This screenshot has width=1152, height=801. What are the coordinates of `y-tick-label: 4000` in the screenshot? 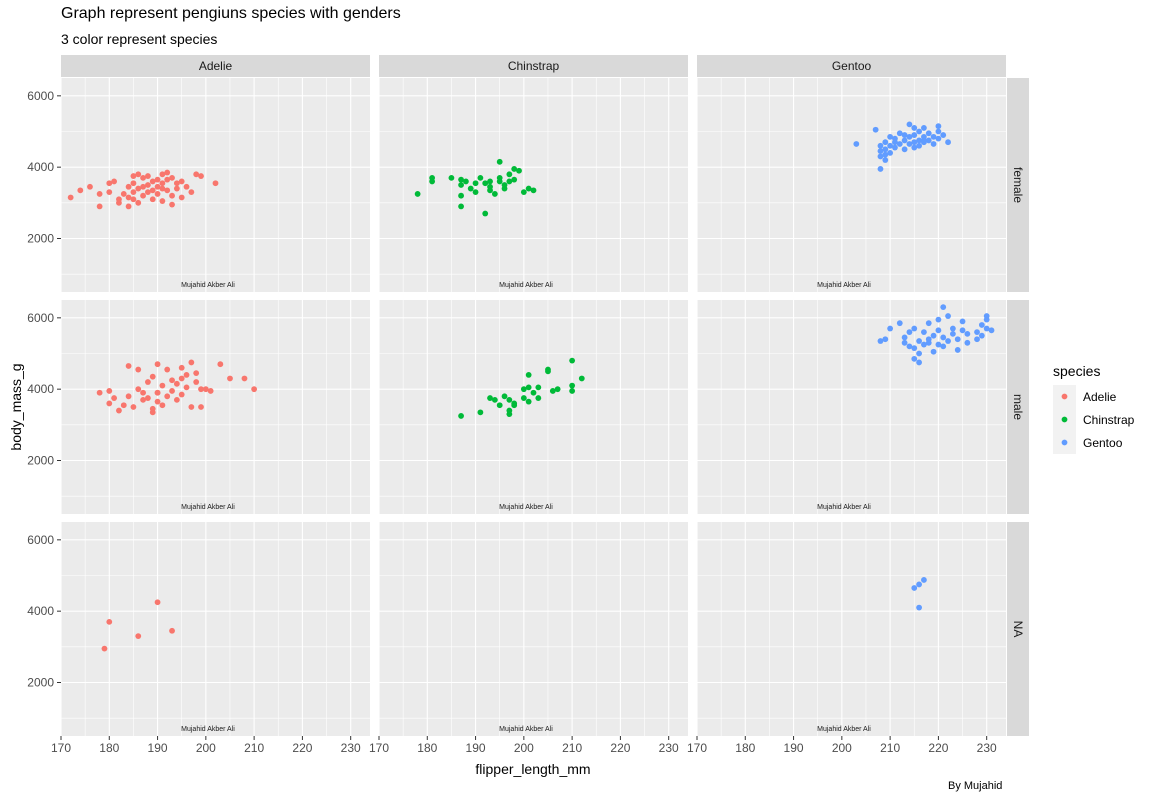 It's located at (40, 389).